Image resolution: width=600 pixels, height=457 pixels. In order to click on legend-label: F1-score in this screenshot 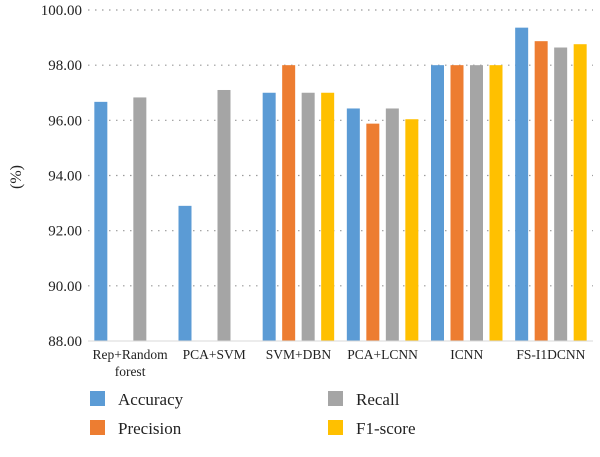, I will do `click(385, 428)`.